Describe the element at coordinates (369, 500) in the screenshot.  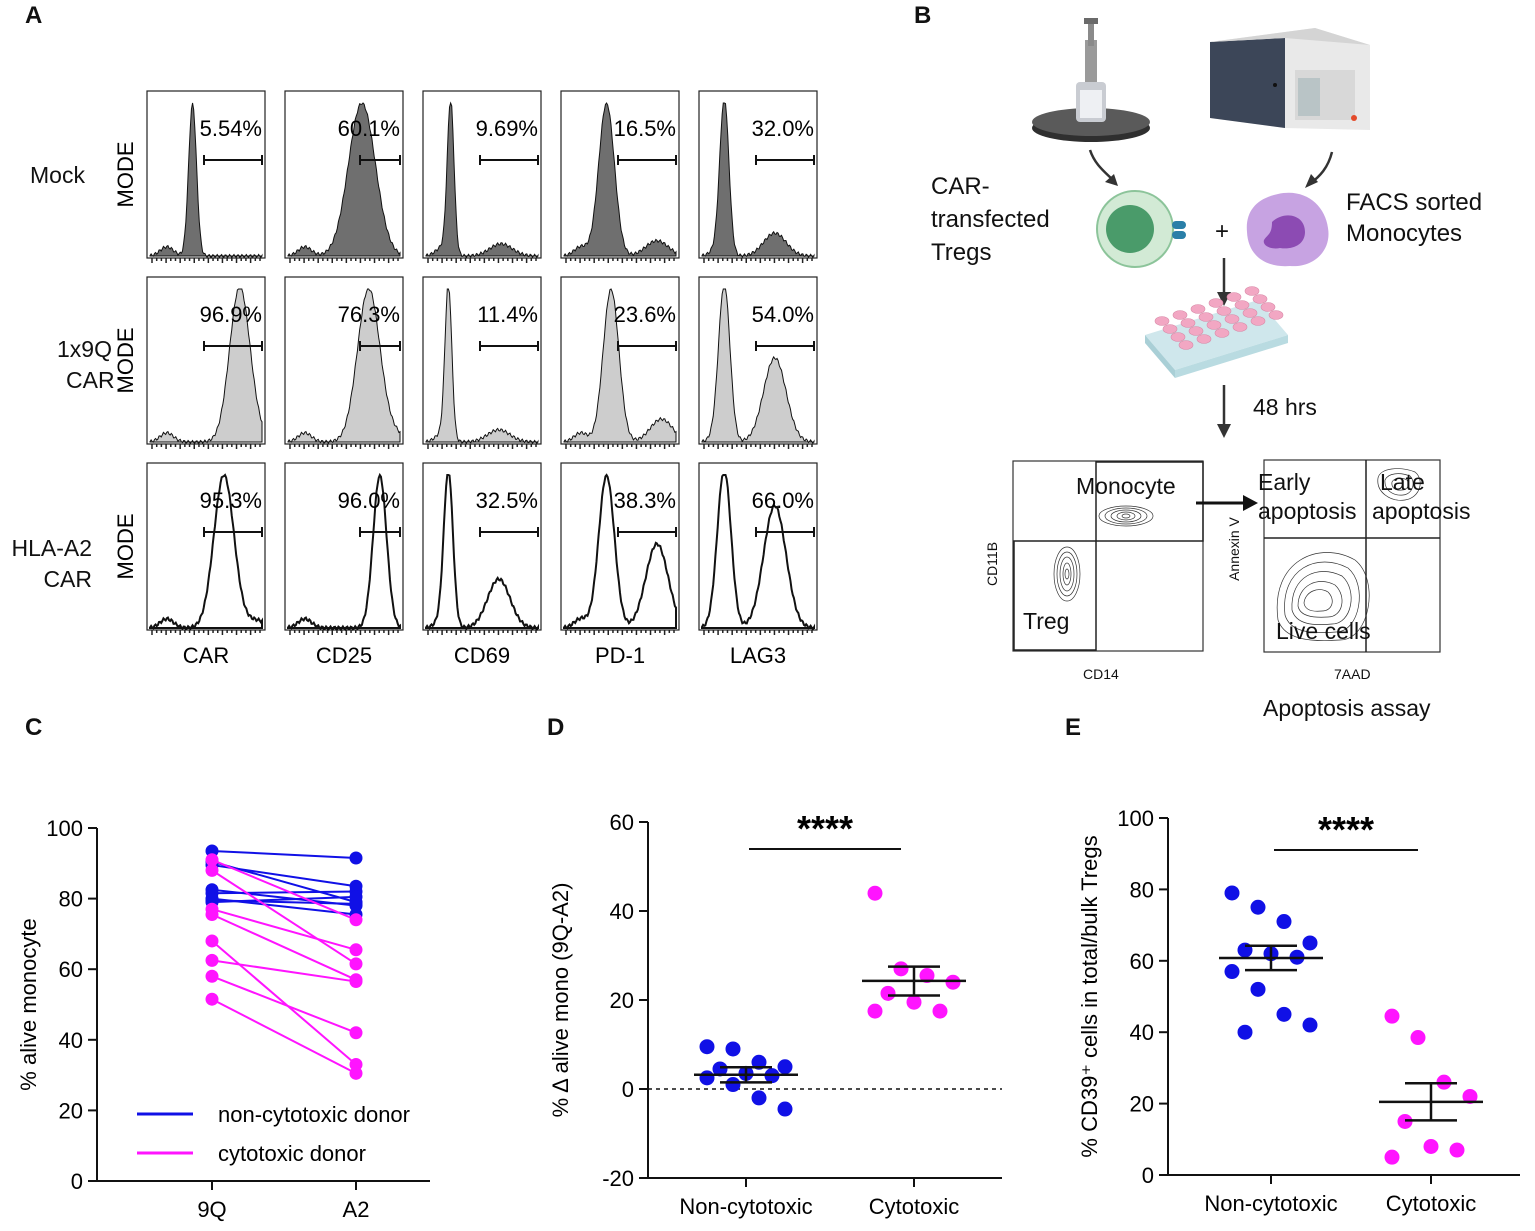
I see `gate-percentage: 96.0%` at that location.